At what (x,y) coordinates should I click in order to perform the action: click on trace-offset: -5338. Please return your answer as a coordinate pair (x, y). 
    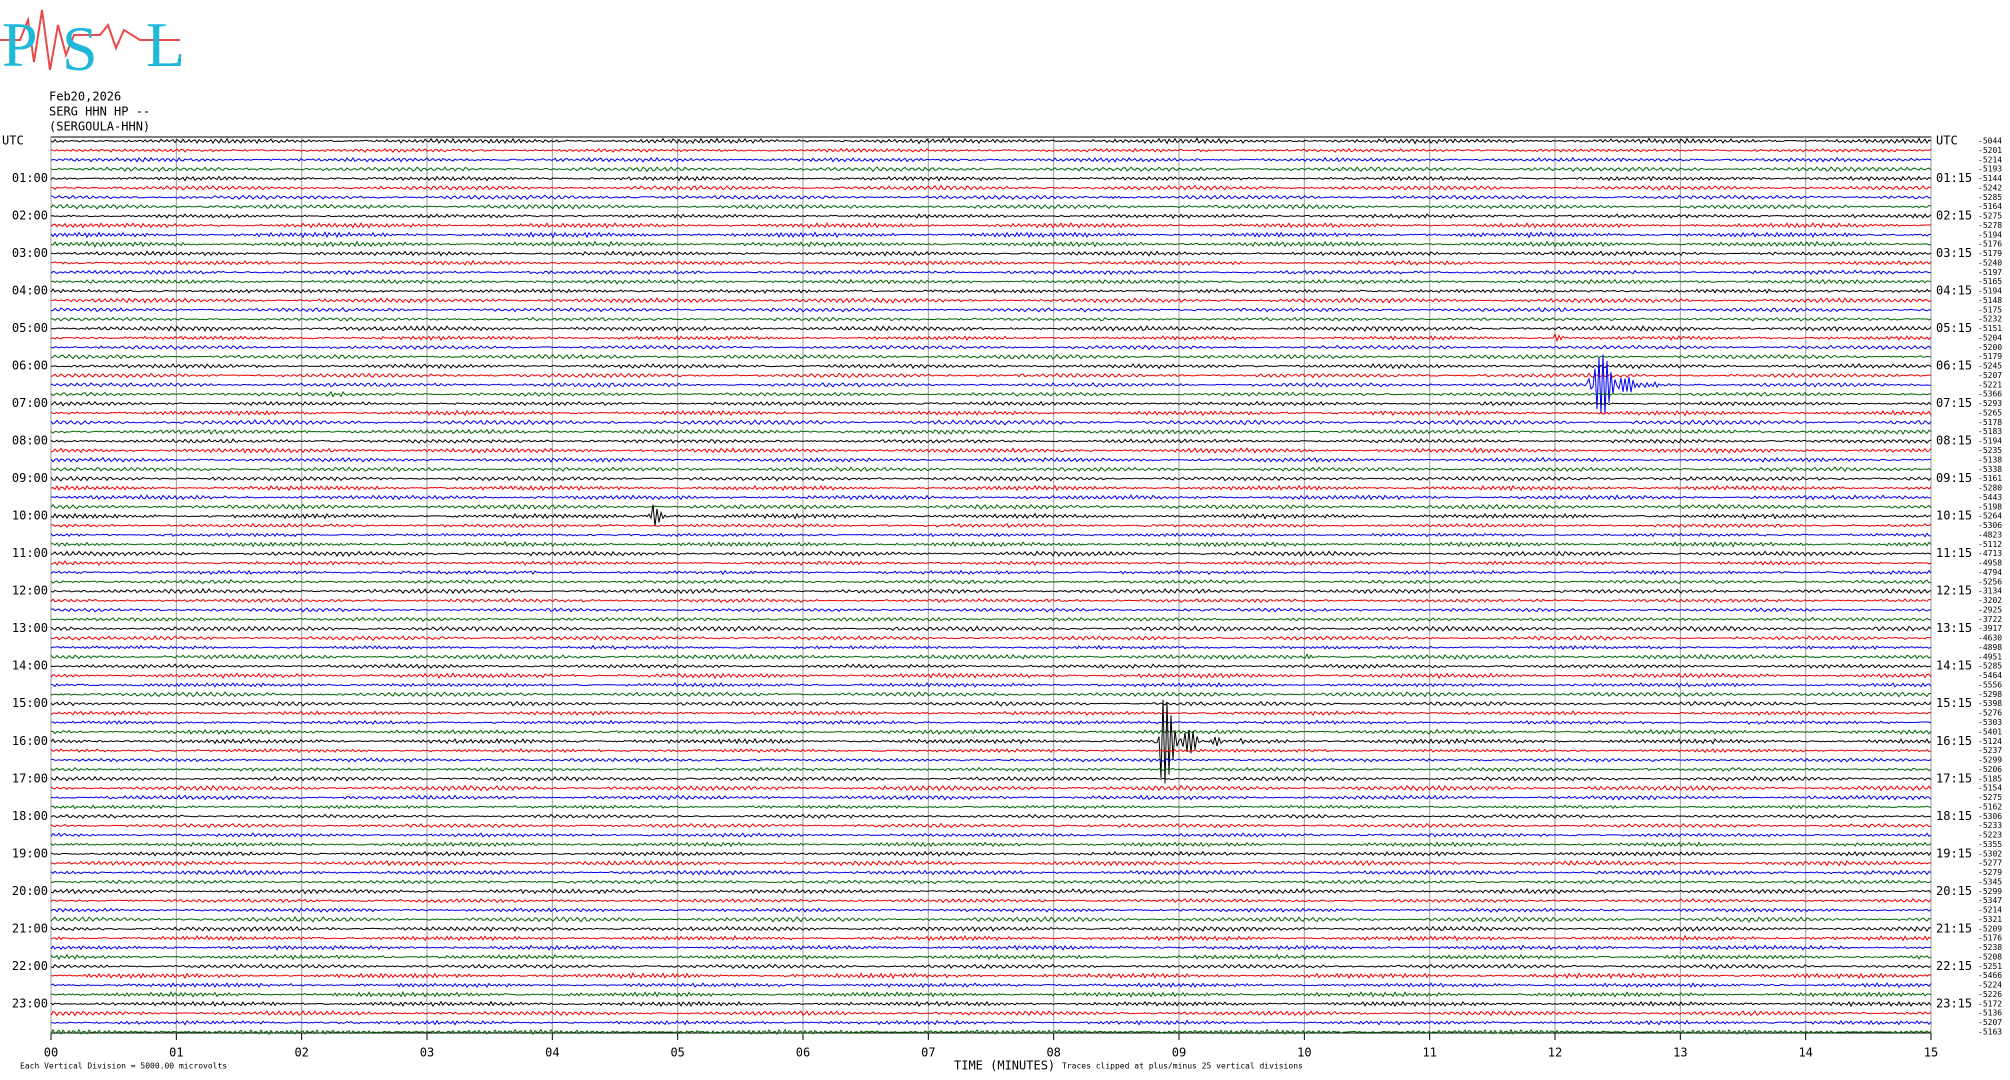
    Looking at the image, I should click on (1990, 469).